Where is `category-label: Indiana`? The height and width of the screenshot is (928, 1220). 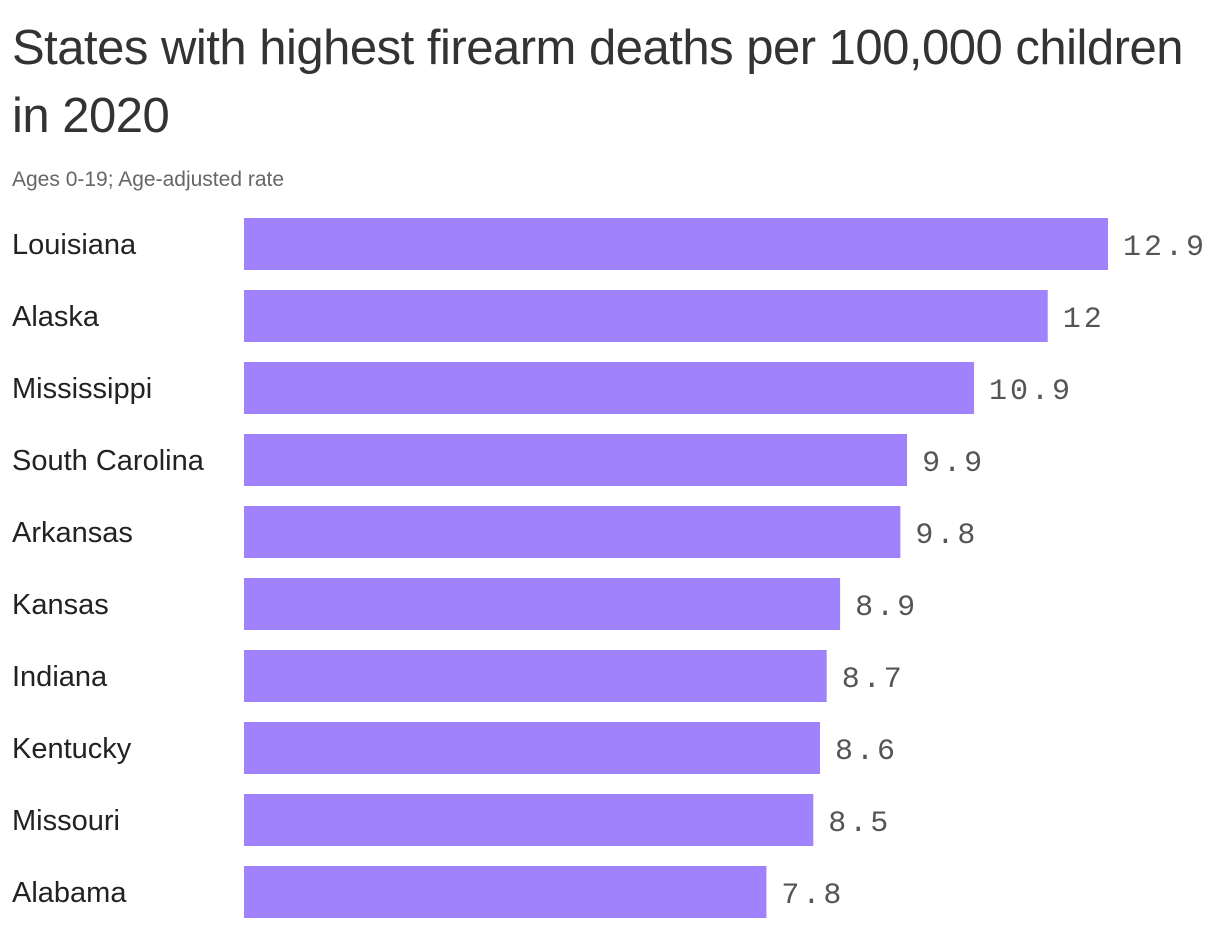
category-label: Indiana is located at coordinates (60, 677).